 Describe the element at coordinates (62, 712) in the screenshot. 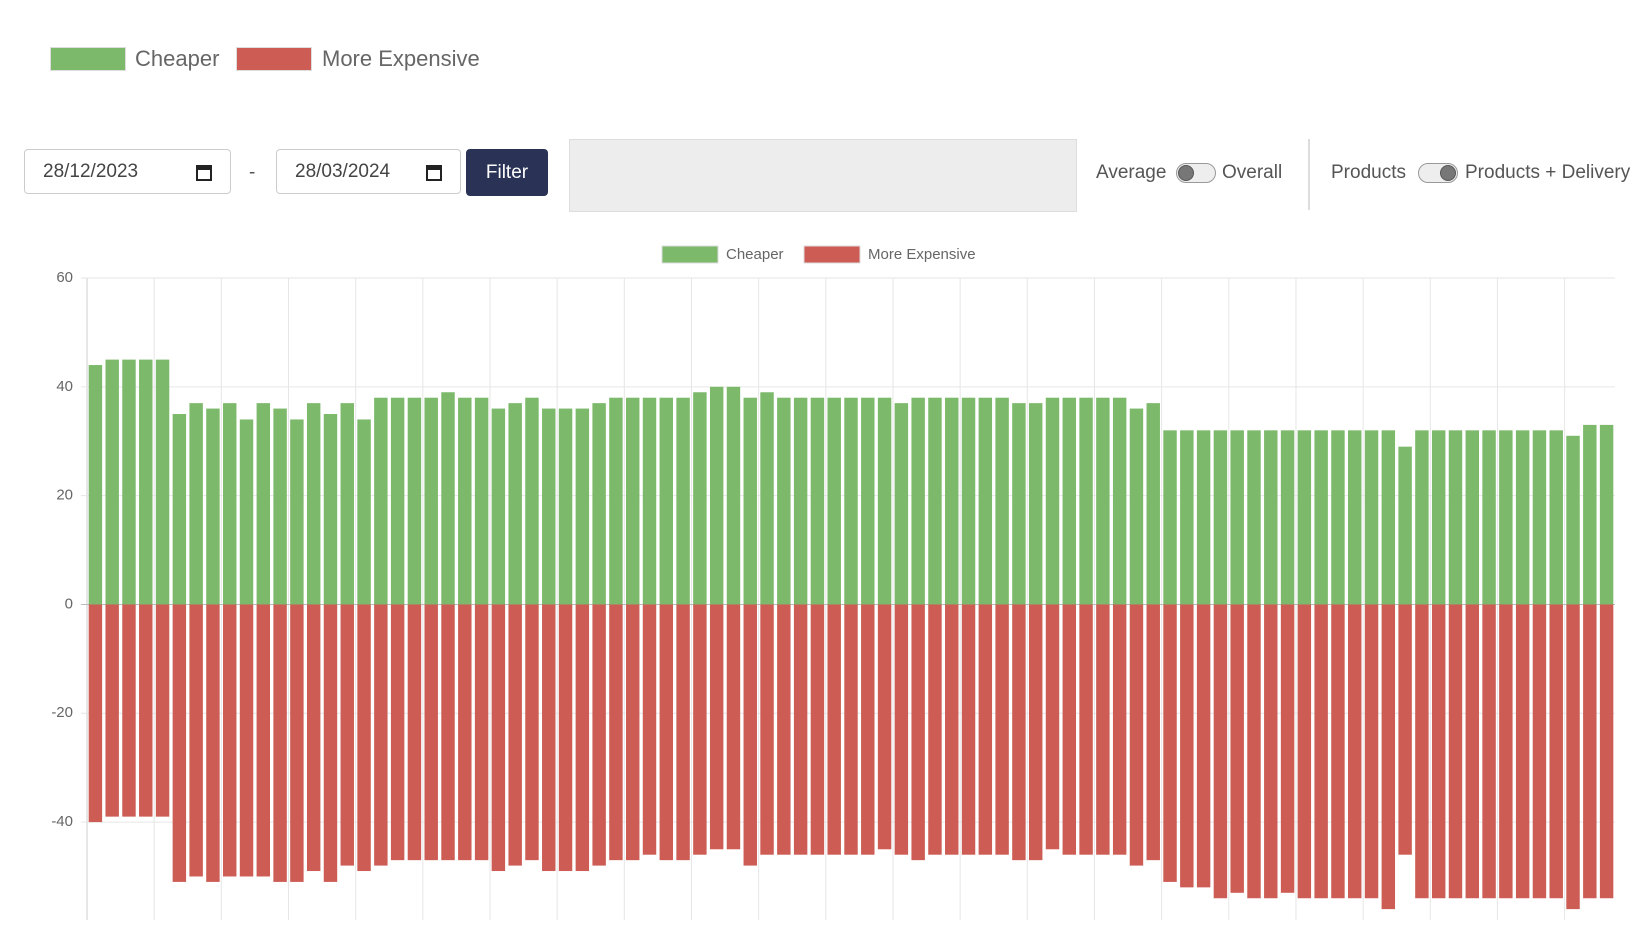

I see `y-tick-label: -20` at that location.